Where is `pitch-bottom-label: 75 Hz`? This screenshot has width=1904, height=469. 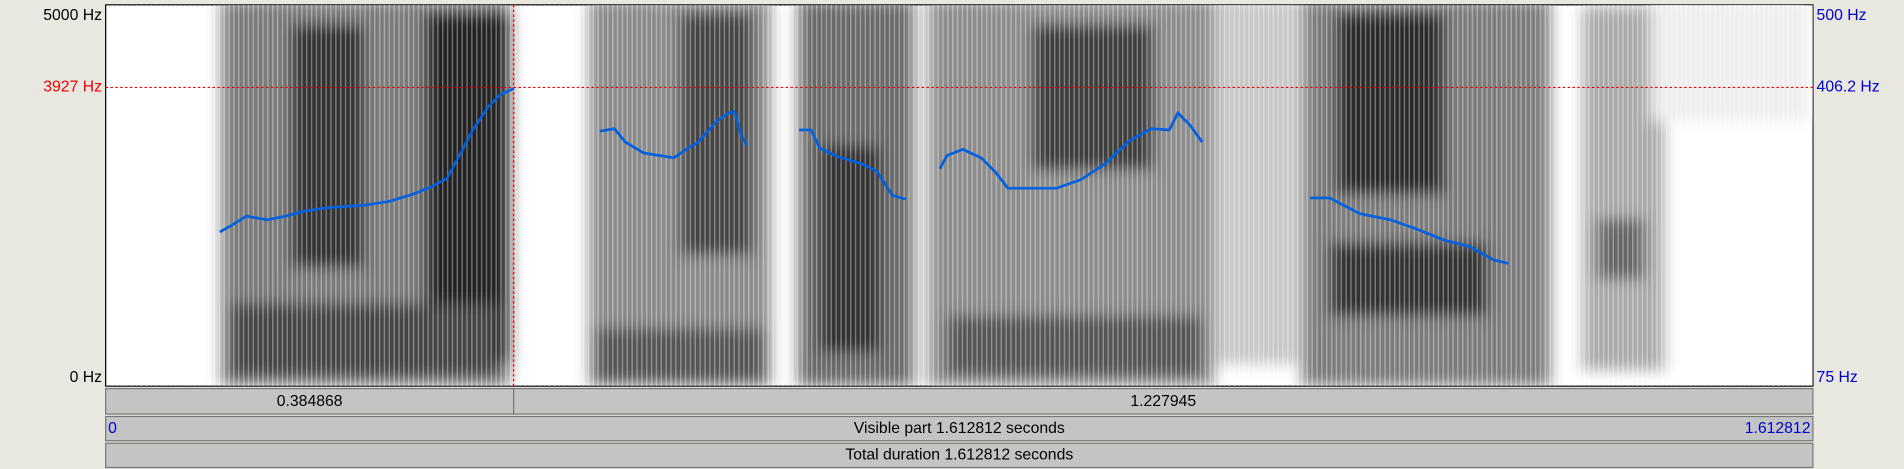 pitch-bottom-label: 75 Hz is located at coordinates (1837, 377).